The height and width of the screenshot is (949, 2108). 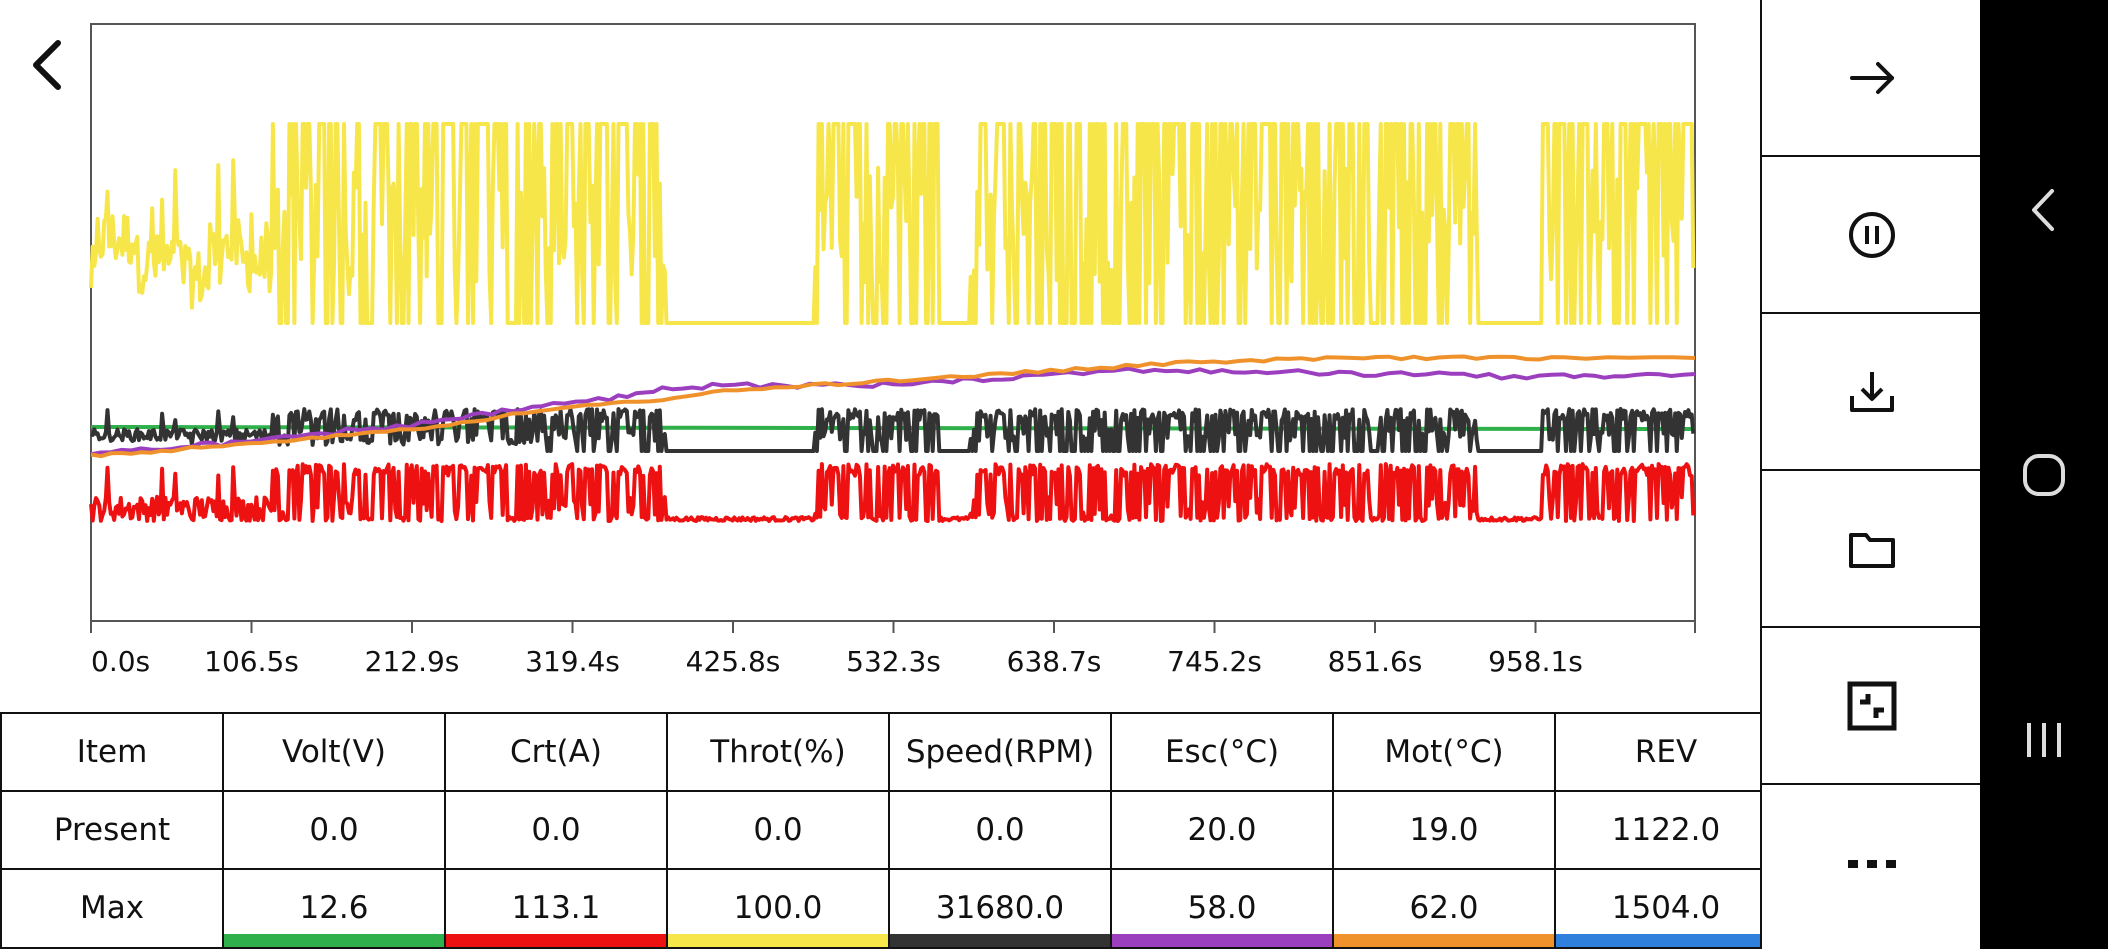 I want to click on table-cell: 100.0, so click(x=778, y=908).